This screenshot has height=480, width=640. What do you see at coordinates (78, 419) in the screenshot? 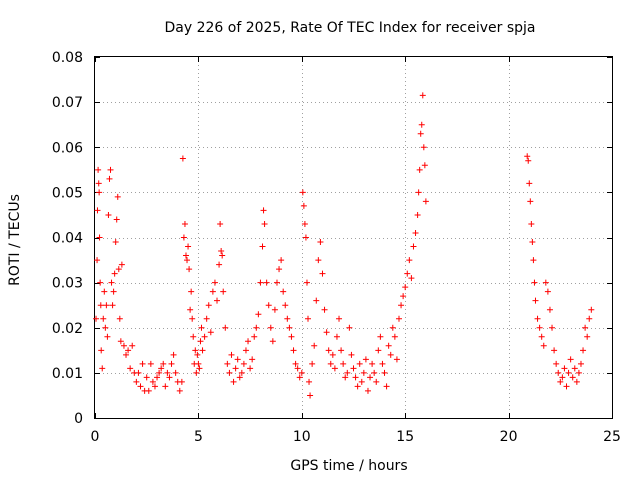
I see `y-tick-label: 0` at bounding box center [78, 419].